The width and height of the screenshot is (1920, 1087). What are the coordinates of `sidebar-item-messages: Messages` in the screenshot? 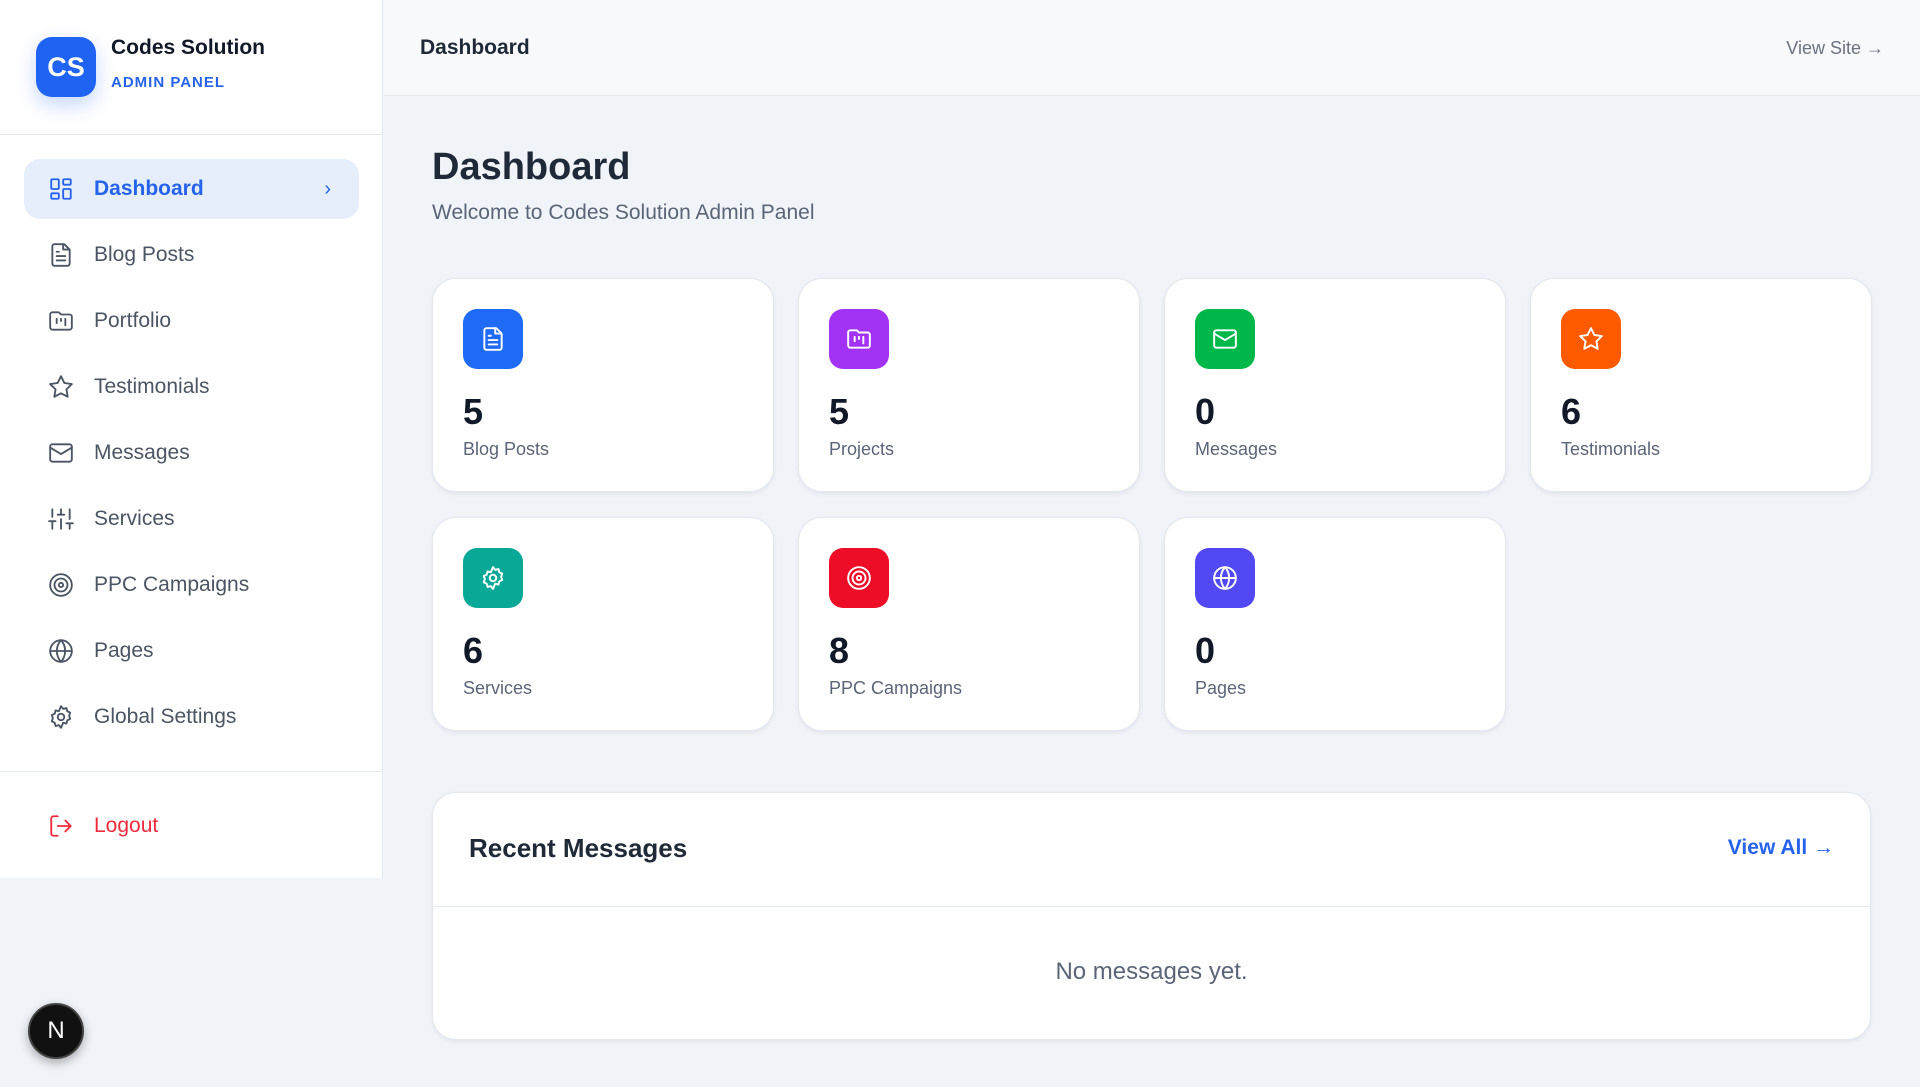 It's located at (191, 453).